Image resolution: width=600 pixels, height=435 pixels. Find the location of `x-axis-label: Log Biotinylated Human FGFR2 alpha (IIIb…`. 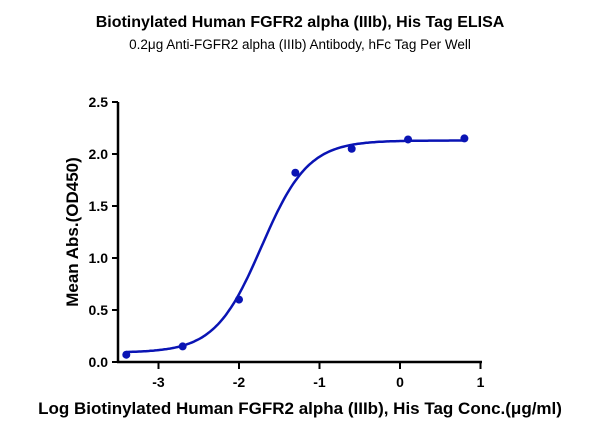

x-axis-label: Log Biotinylated Human FGFR2 alpha (IIIb… is located at coordinates (300, 408).